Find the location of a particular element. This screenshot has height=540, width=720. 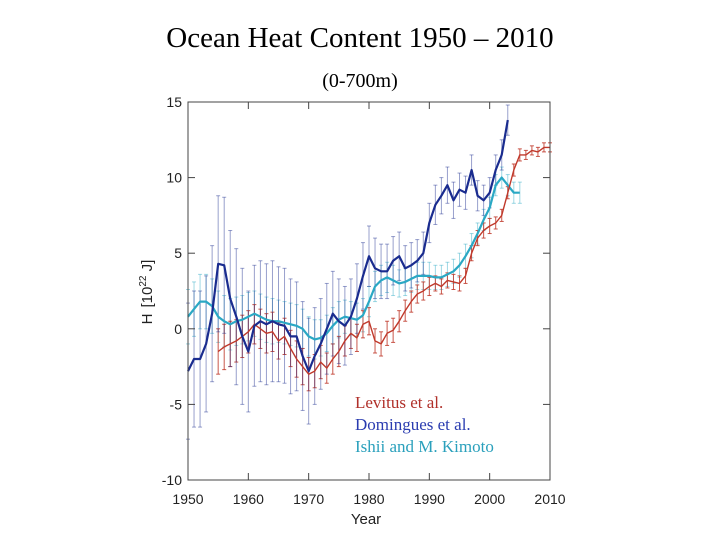

x-tick-label: 1960 is located at coordinates (248, 499).